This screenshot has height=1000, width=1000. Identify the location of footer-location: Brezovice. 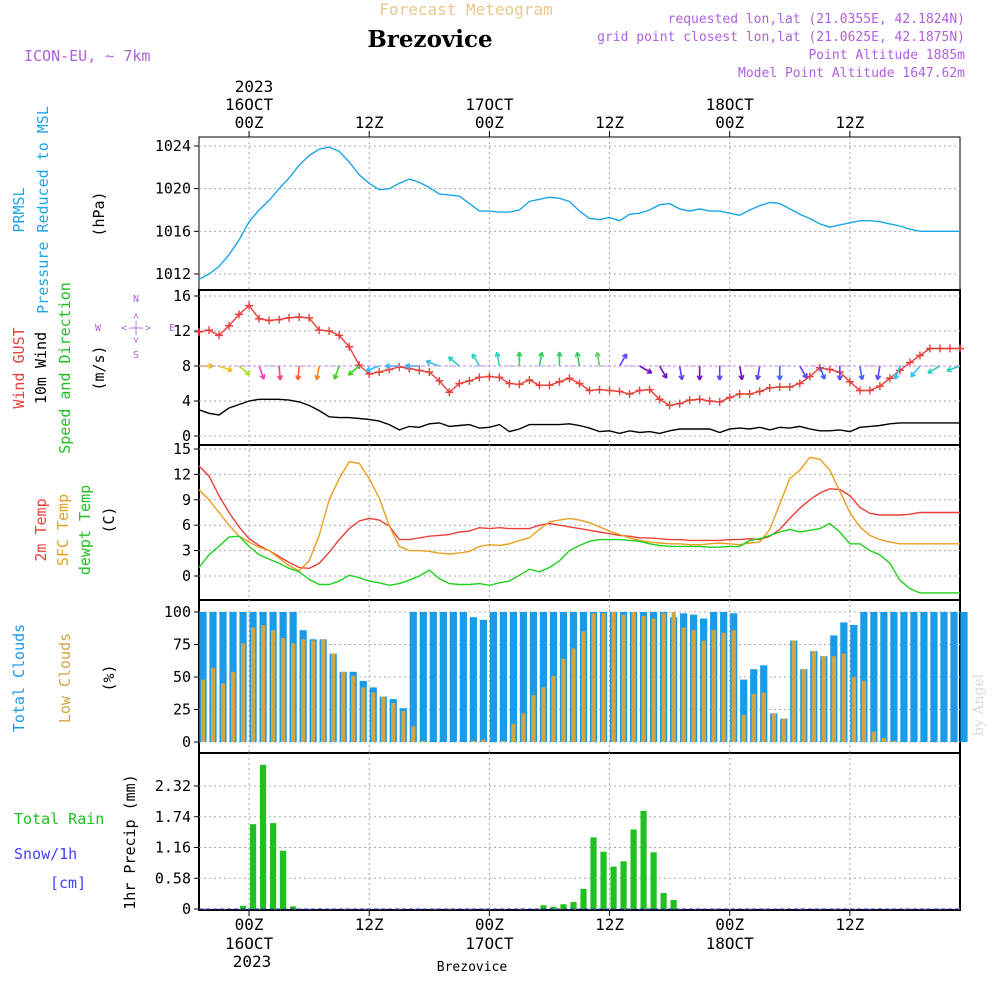
(472, 967).